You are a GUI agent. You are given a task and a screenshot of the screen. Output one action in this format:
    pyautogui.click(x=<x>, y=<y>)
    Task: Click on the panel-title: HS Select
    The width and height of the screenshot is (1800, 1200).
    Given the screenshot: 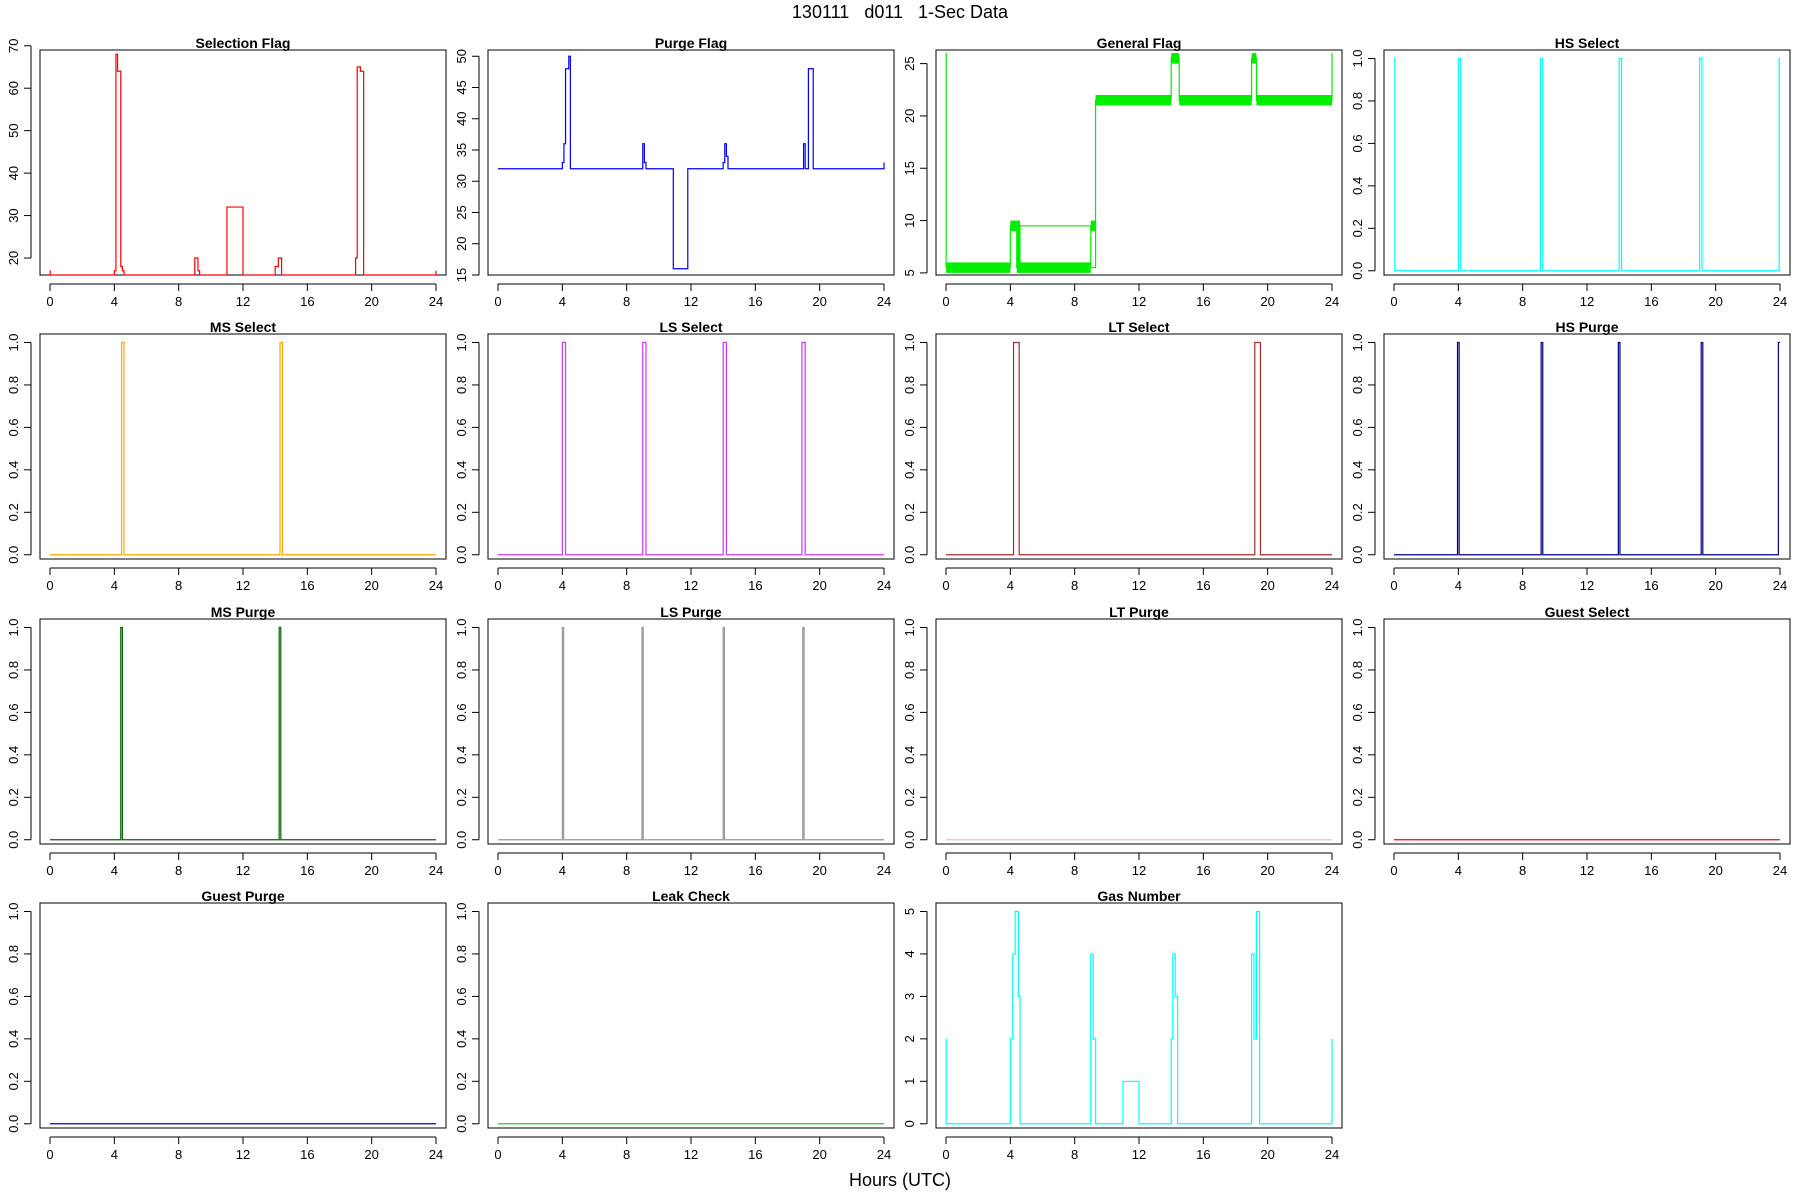 What is the action you would take?
    pyautogui.click(x=1587, y=43)
    